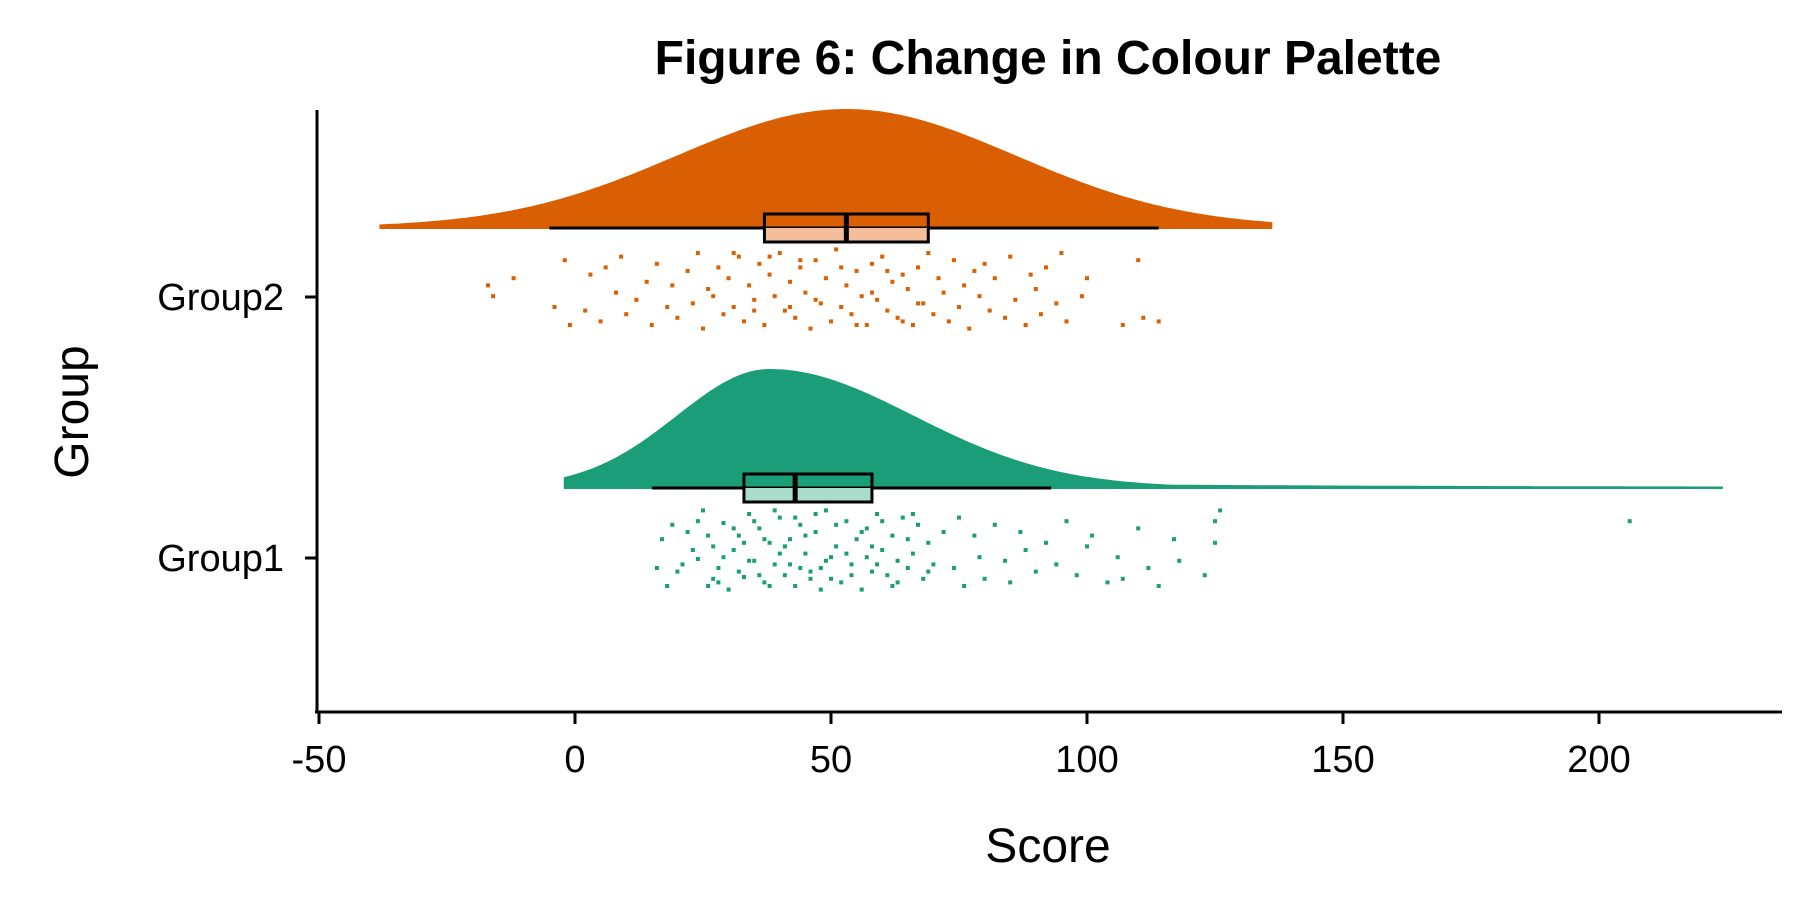 The width and height of the screenshot is (1800, 900). What do you see at coordinates (1048, 58) in the screenshot?
I see `chart-title: Figure 6: Change in Colour Palette` at bounding box center [1048, 58].